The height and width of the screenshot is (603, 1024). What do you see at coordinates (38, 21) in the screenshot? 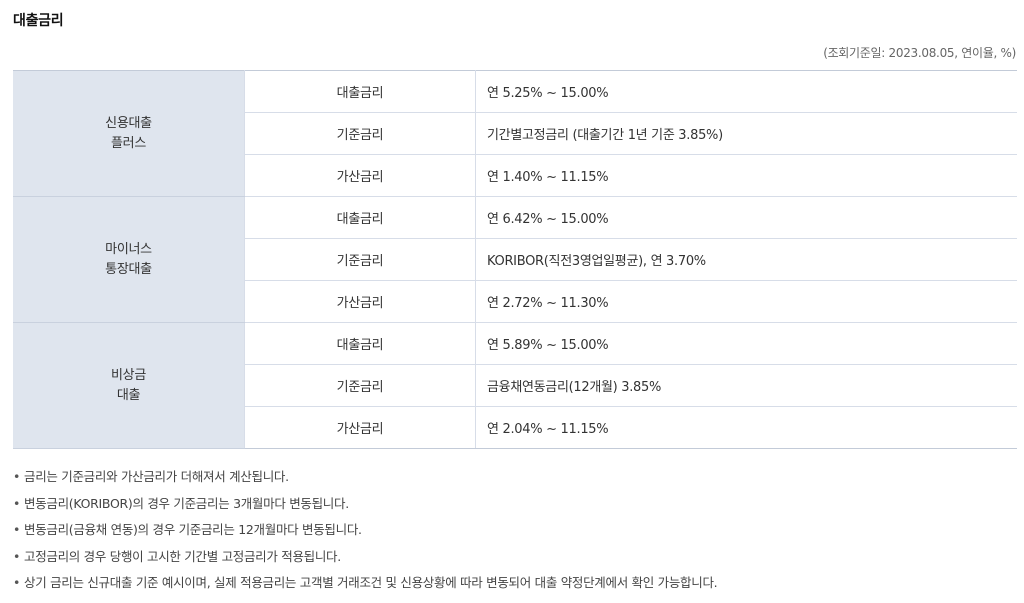
I see `page-title: 대출금리` at bounding box center [38, 21].